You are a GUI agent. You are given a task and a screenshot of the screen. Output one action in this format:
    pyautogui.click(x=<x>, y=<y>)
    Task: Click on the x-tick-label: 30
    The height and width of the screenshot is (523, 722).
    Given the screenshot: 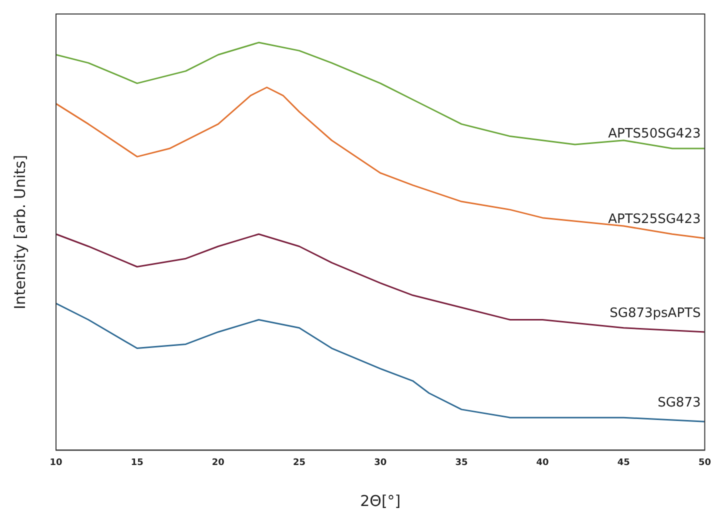 What is the action you would take?
    pyautogui.click(x=380, y=463)
    